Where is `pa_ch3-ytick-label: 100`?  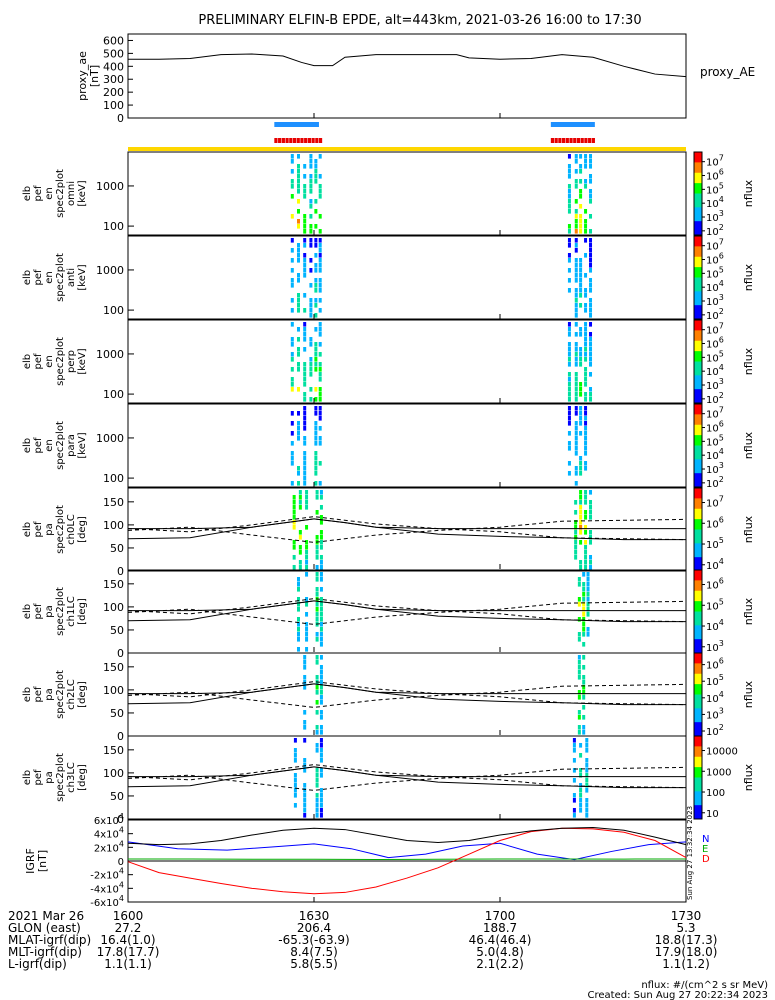 pa_ch3-ytick-label: 100 is located at coordinates (113, 773).